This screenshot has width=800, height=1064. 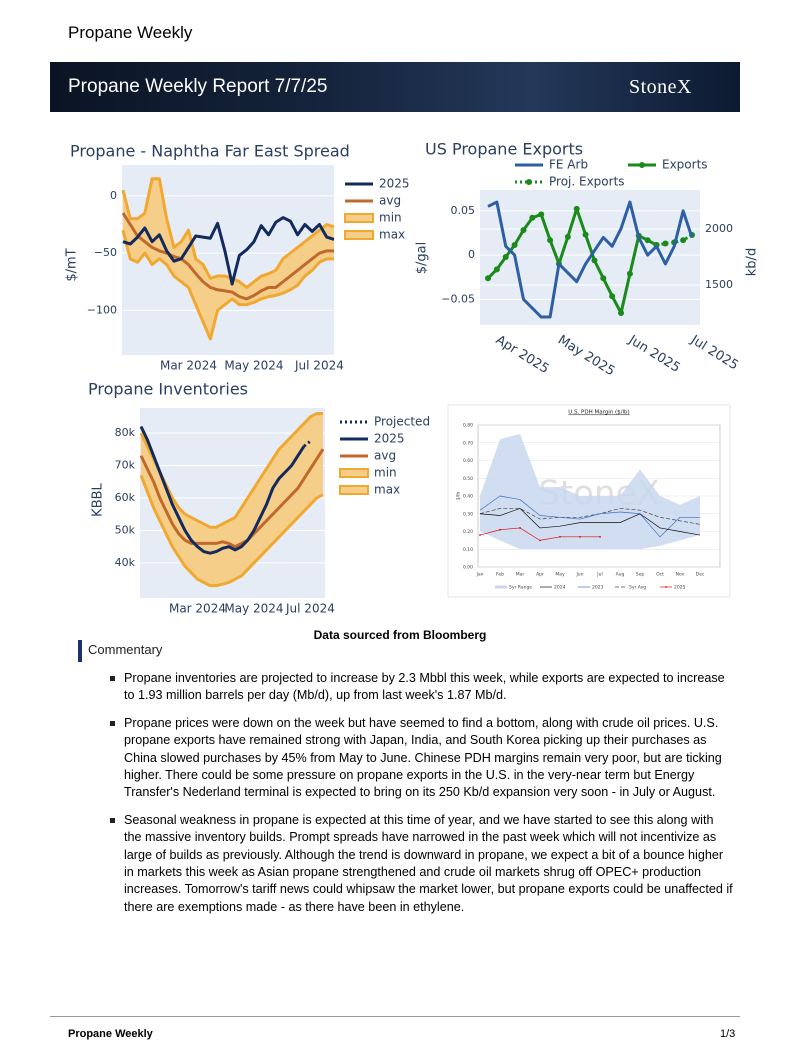 I want to click on y-tick-label: 0.70, so click(x=468, y=443).